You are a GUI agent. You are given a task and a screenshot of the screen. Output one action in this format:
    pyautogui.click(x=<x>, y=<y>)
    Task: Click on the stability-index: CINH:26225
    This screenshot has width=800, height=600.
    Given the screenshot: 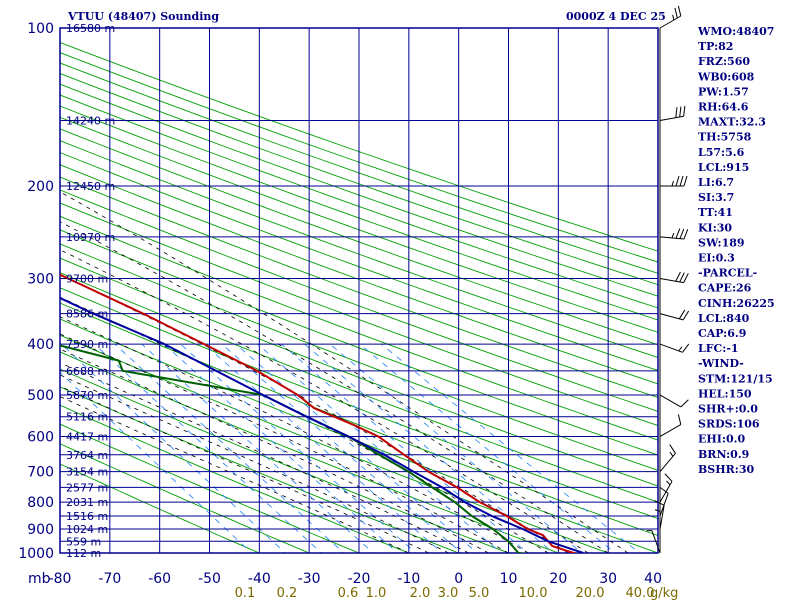 What is the action you would take?
    pyautogui.click(x=736, y=303)
    